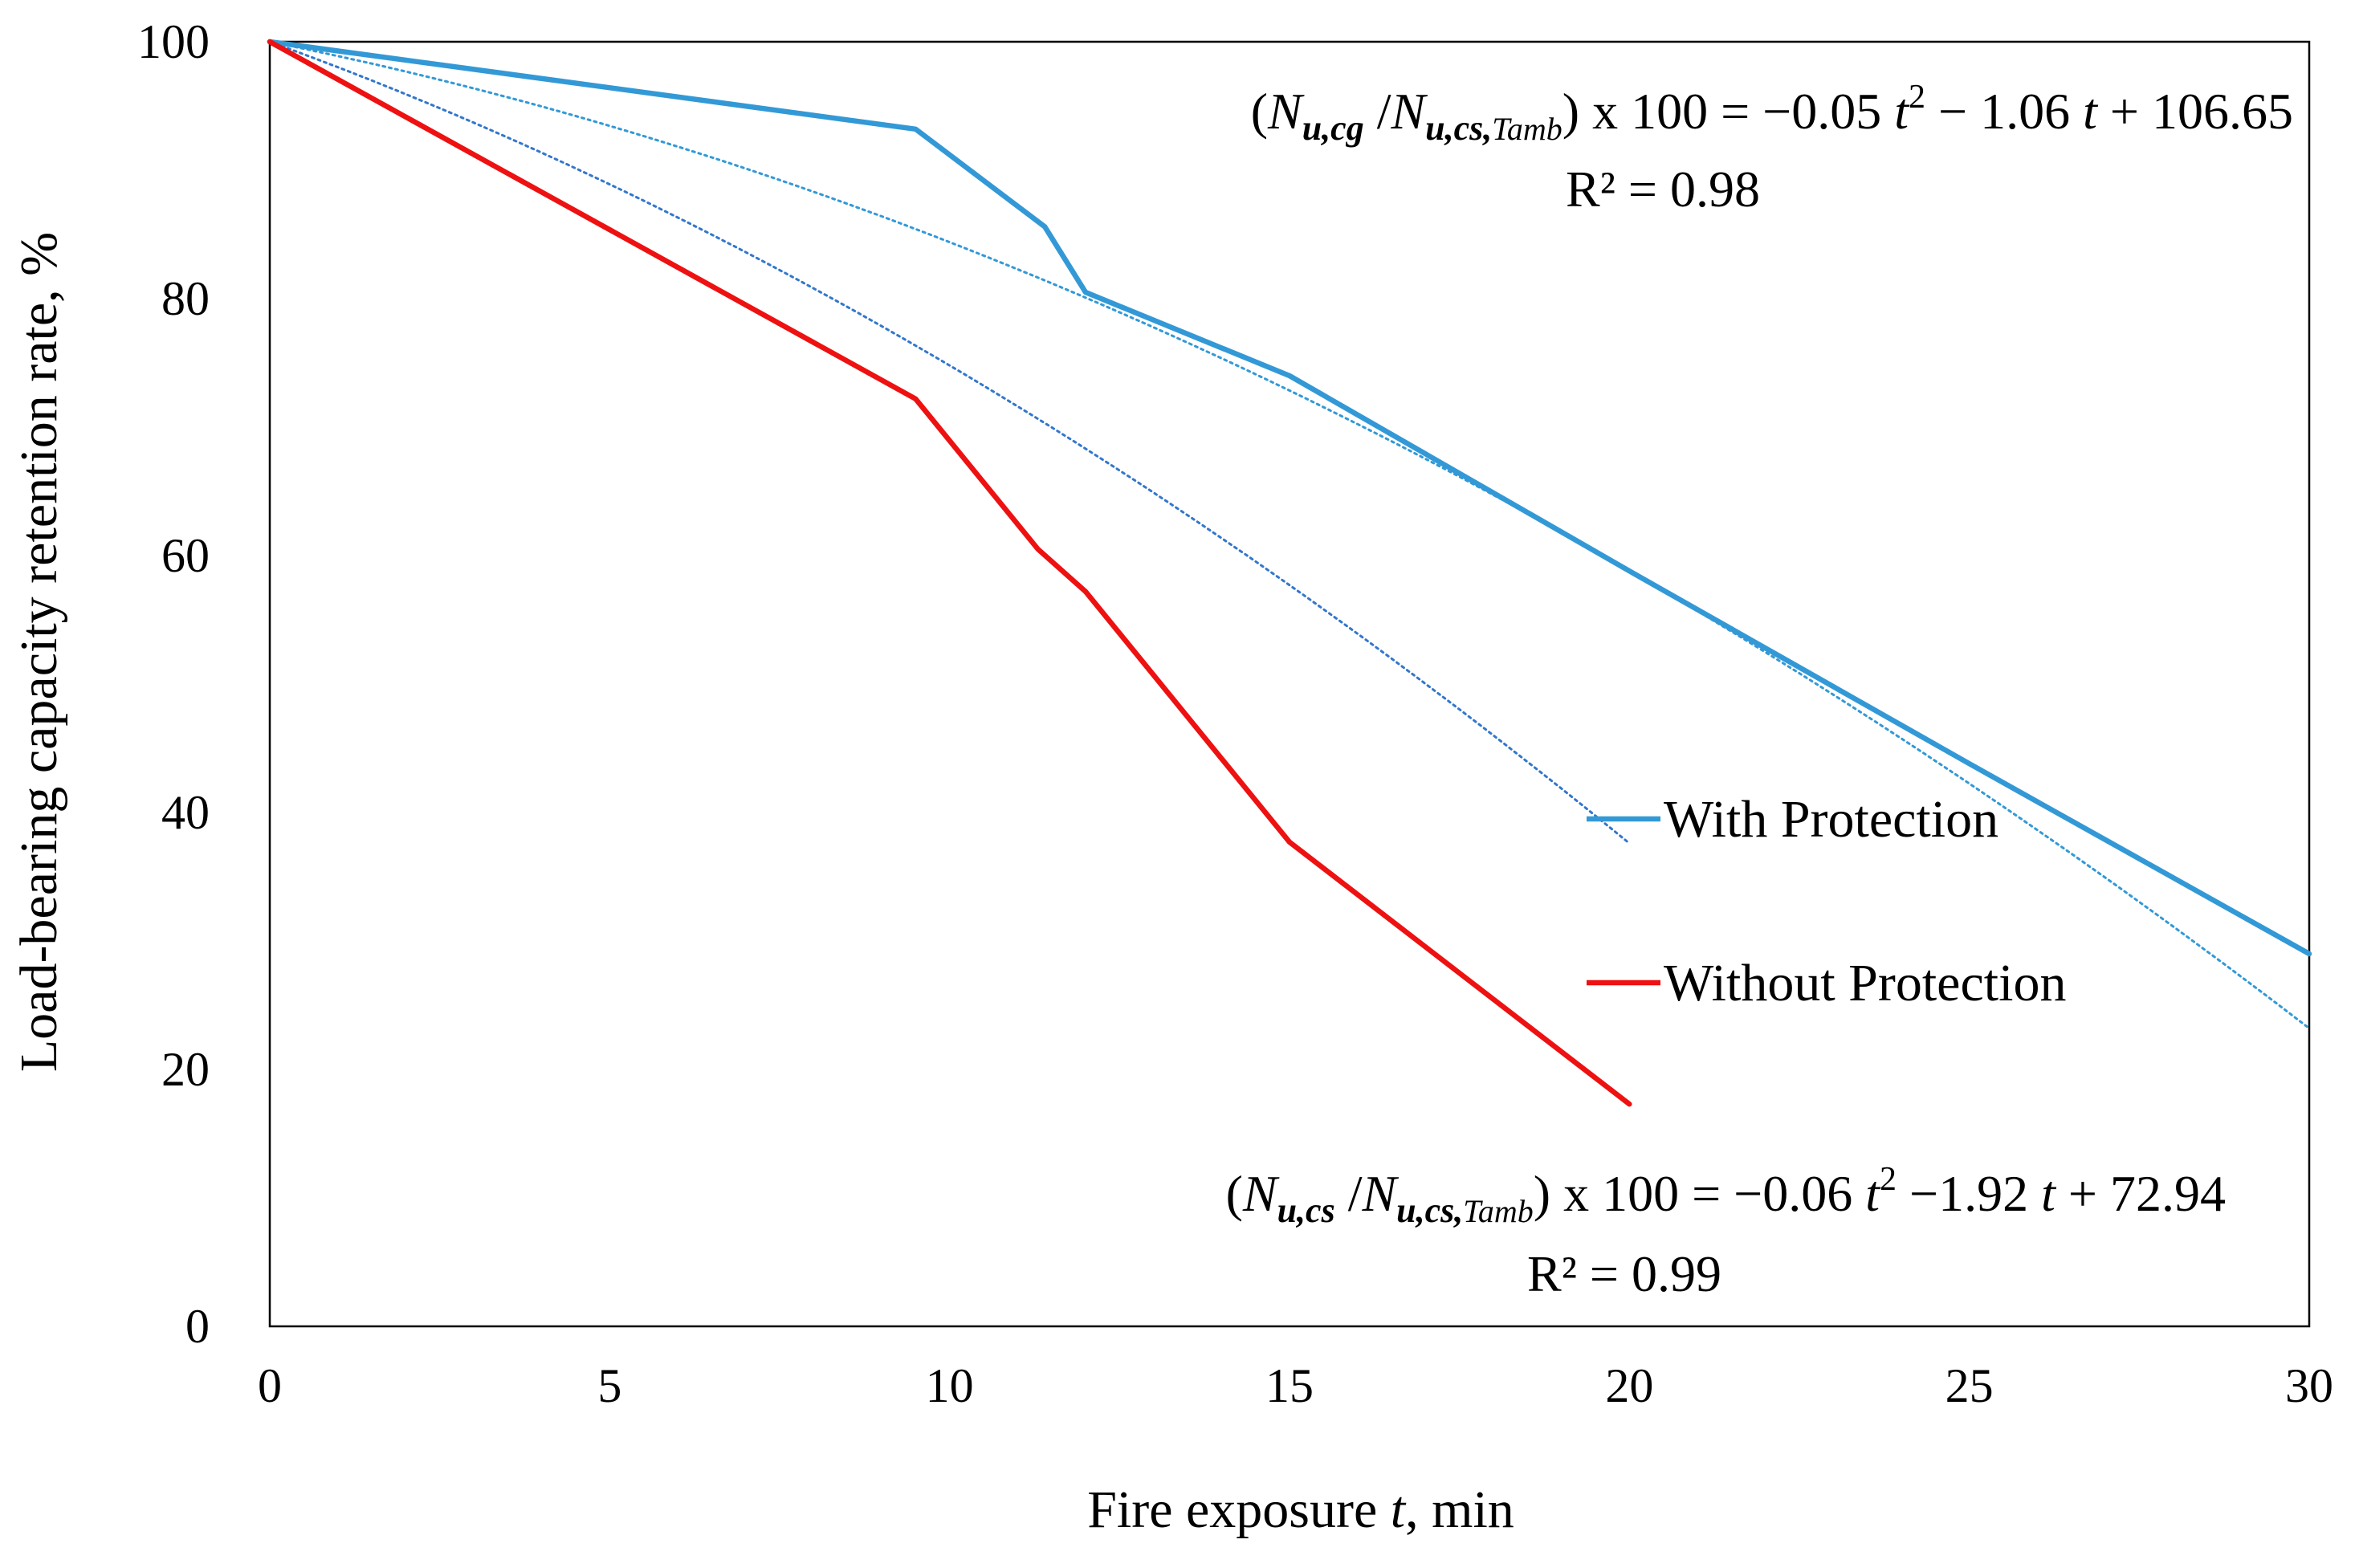 The height and width of the screenshot is (1568, 2359). I want to click on trendline-r2-with-protection: R² = 0.98, so click(1663, 189).